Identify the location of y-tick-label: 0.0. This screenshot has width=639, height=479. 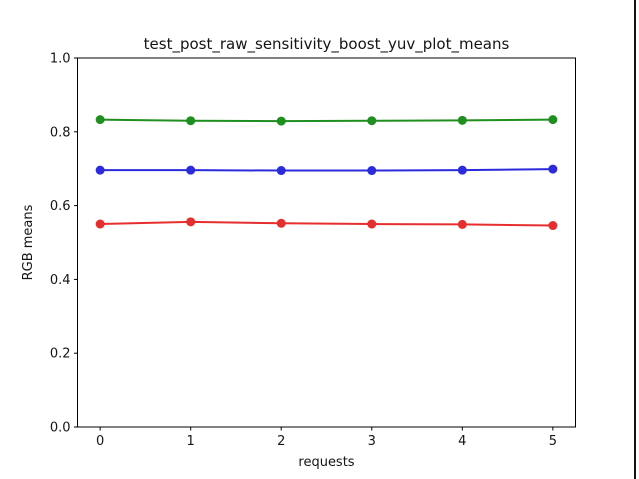
(60, 428).